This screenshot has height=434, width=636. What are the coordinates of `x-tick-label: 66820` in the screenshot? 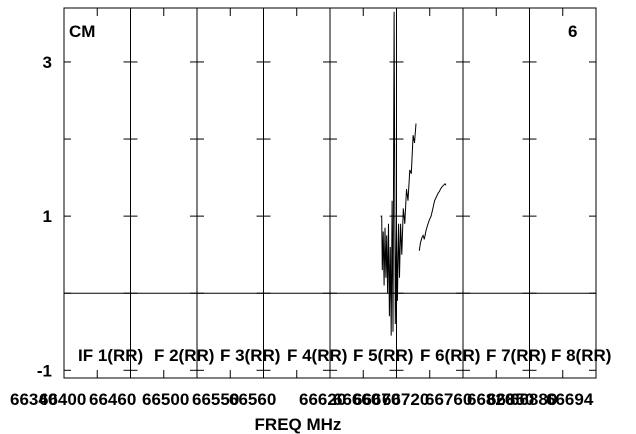 It's located at (490, 399).